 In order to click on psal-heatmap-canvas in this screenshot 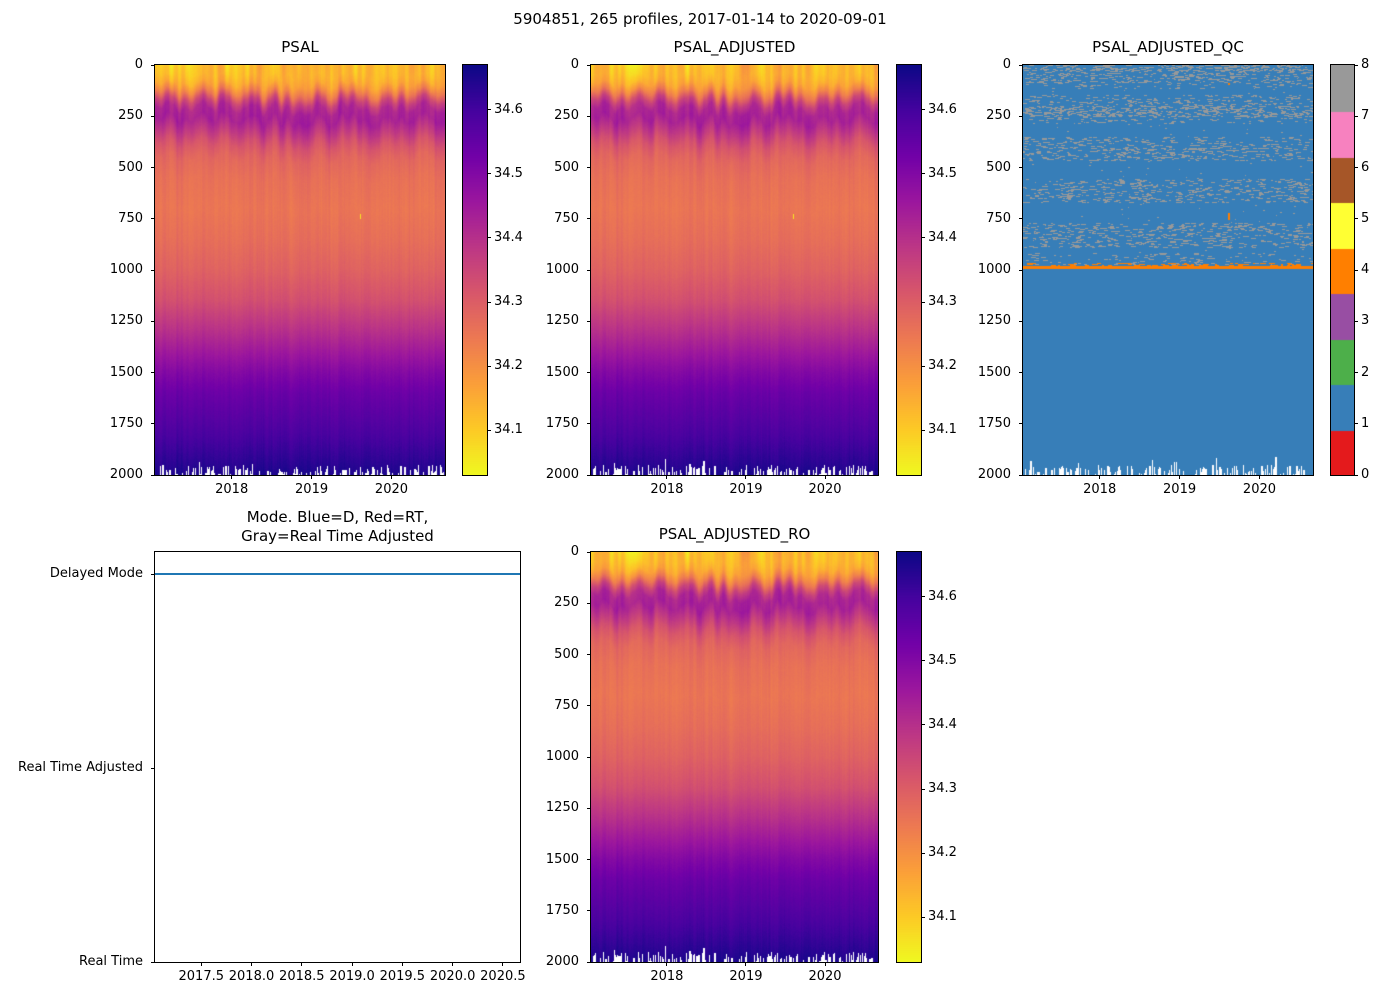, I will do `click(300, 270)`.